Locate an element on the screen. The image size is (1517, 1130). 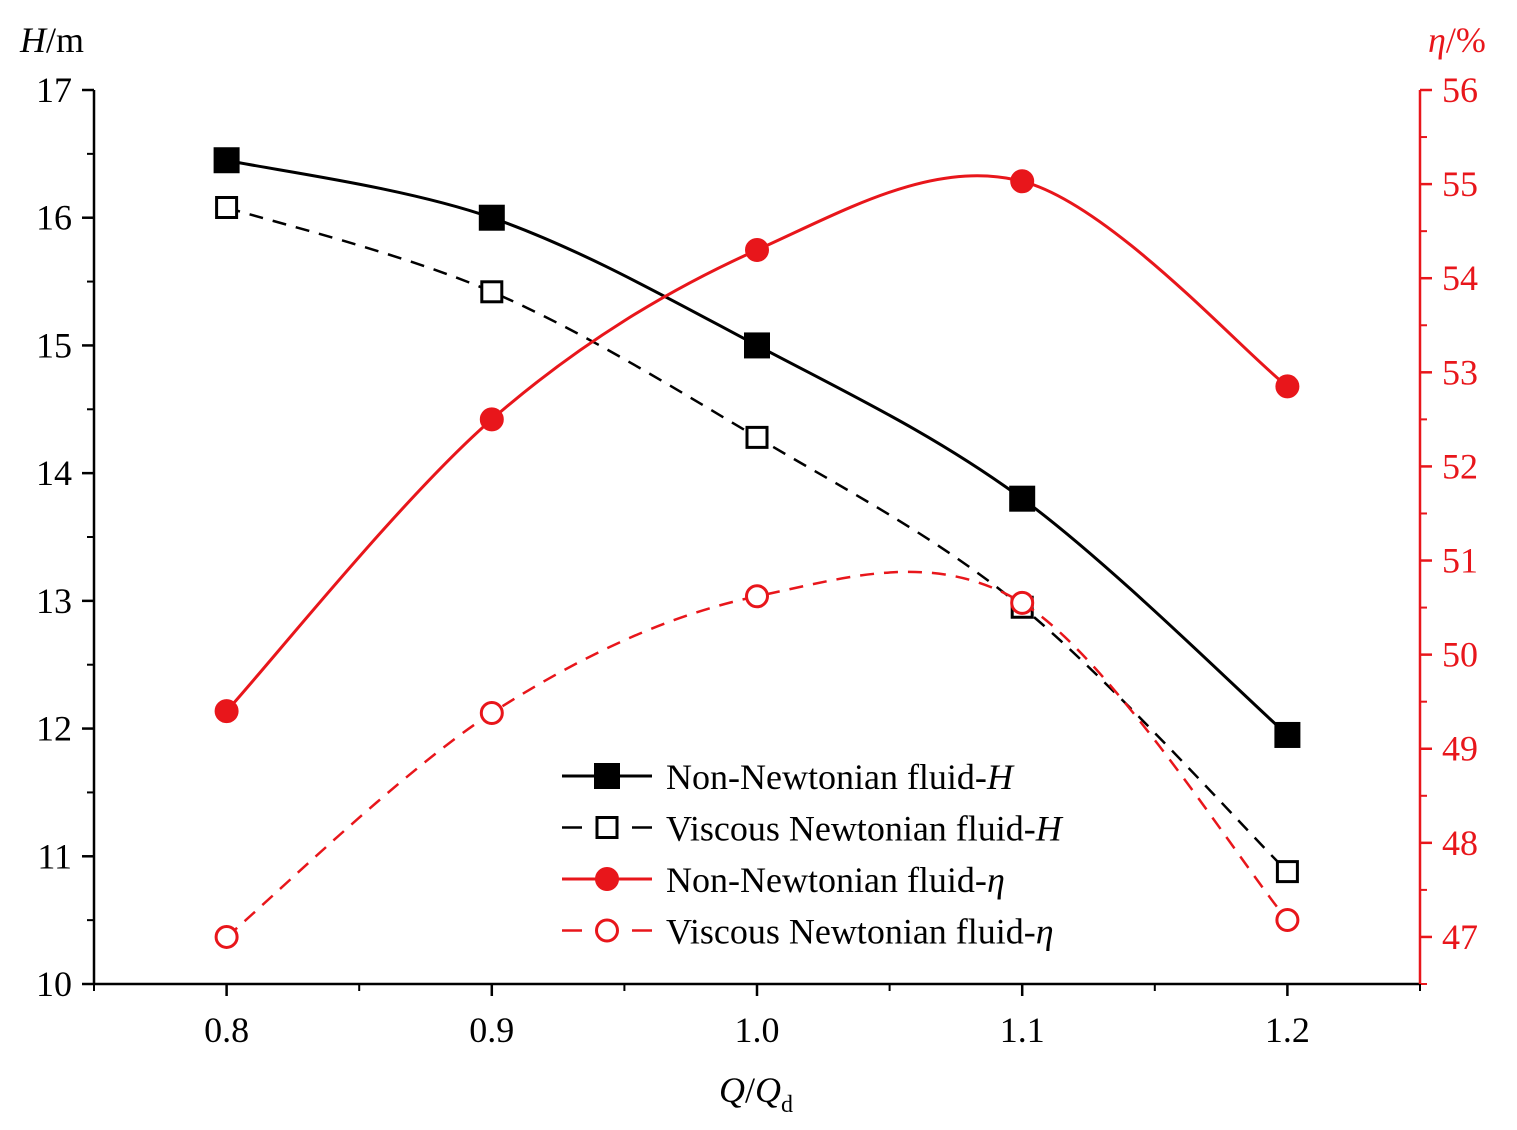
right-axis-unit: /% is located at coordinates (1466, 40).